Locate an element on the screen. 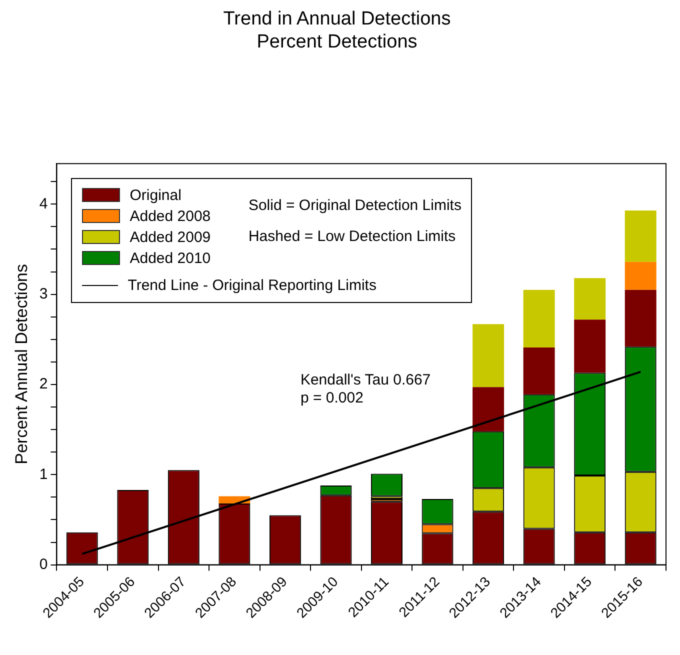  annotation: Kendall's Tau 0.667 p = 0.002 is located at coordinates (365, 388).